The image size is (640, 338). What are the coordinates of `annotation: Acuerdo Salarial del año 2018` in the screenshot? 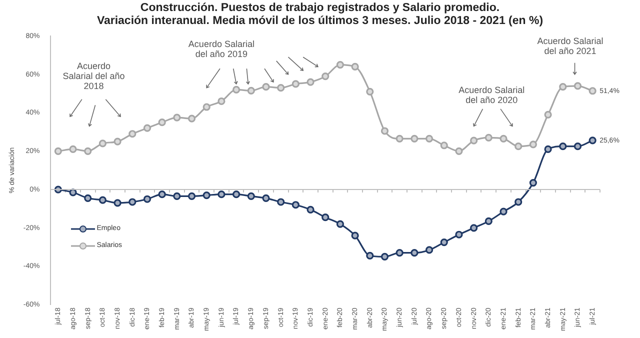 It's located at (93, 76).